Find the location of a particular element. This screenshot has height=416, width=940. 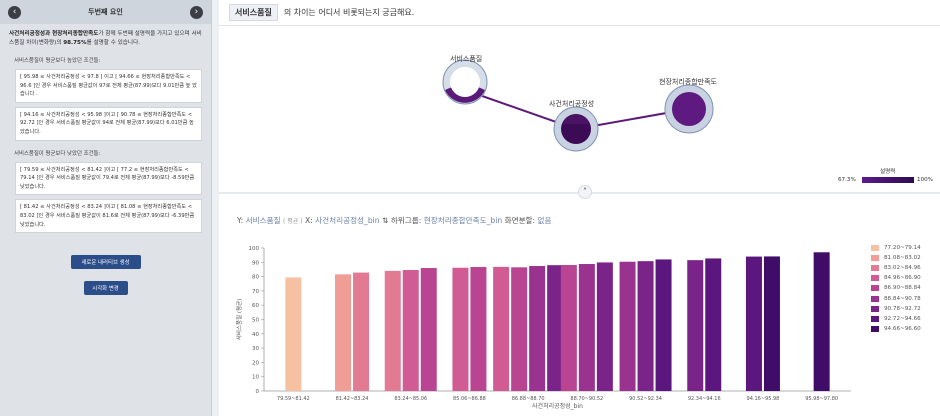

node-field-satisfaction is located at coordinates (689, 109).